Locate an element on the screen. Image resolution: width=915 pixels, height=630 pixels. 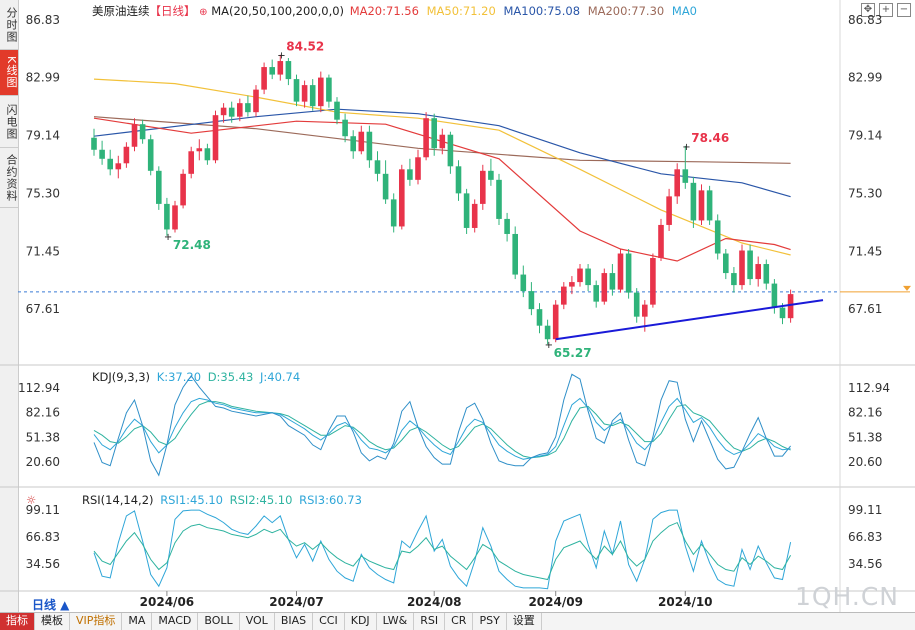
crosshair-icon: ✥ is located at coordinates (868, 10).